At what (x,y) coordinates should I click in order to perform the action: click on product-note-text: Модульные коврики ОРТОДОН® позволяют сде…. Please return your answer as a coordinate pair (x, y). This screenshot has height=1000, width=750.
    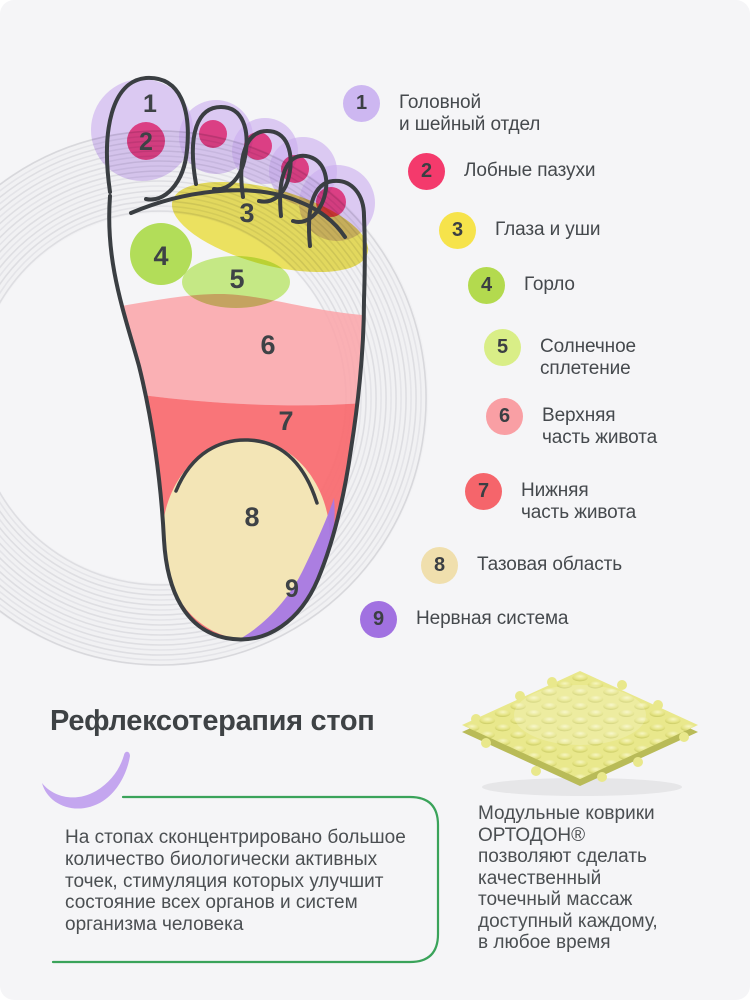
    Looking at the image, I should click on (568, 878).